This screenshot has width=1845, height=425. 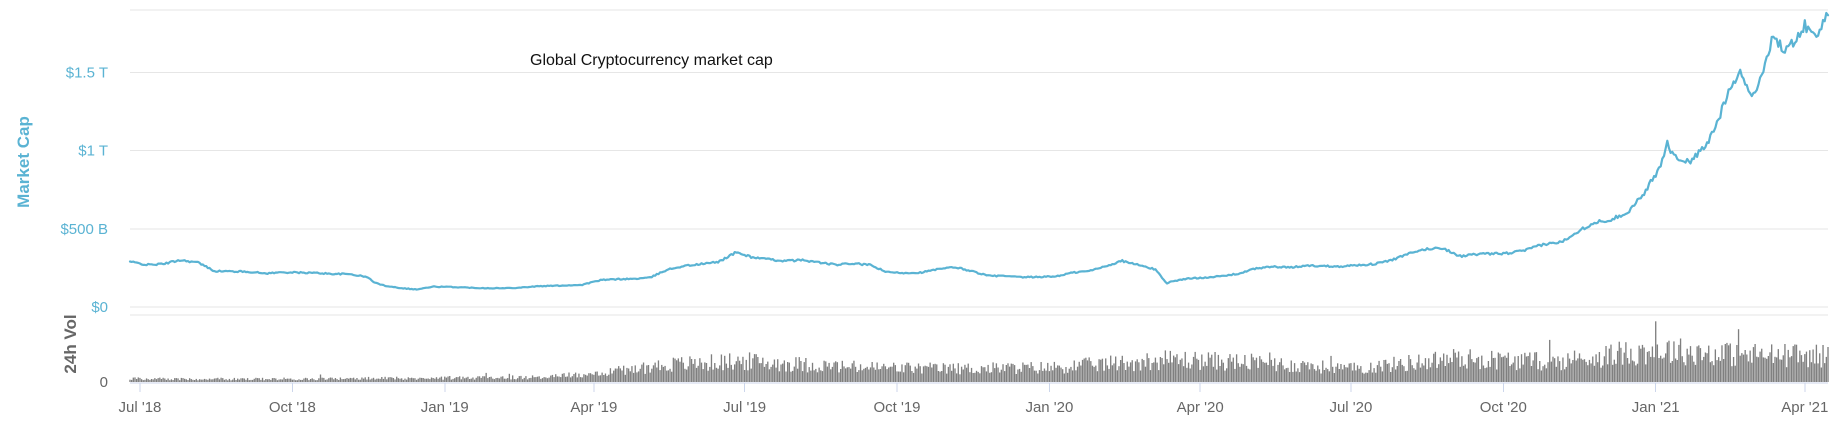 What do you see at coordinates (87, 73) in the screenshot?
I see `y-tick-label: $1.5 T` at bounding box center [87, 73].